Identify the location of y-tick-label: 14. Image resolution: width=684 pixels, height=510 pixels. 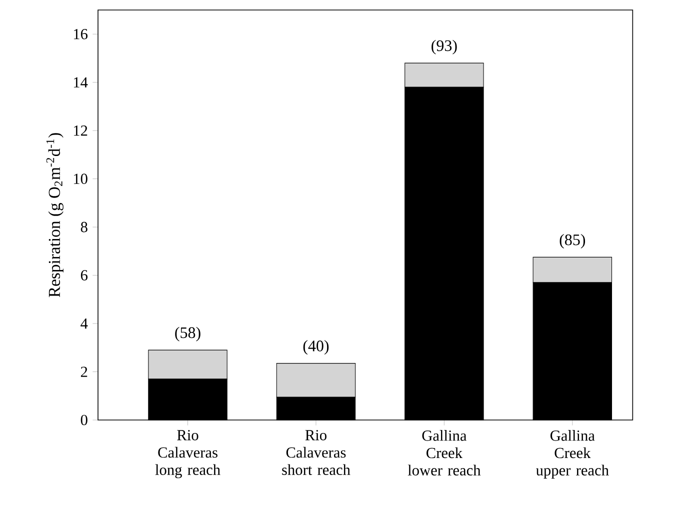
(81, 82).